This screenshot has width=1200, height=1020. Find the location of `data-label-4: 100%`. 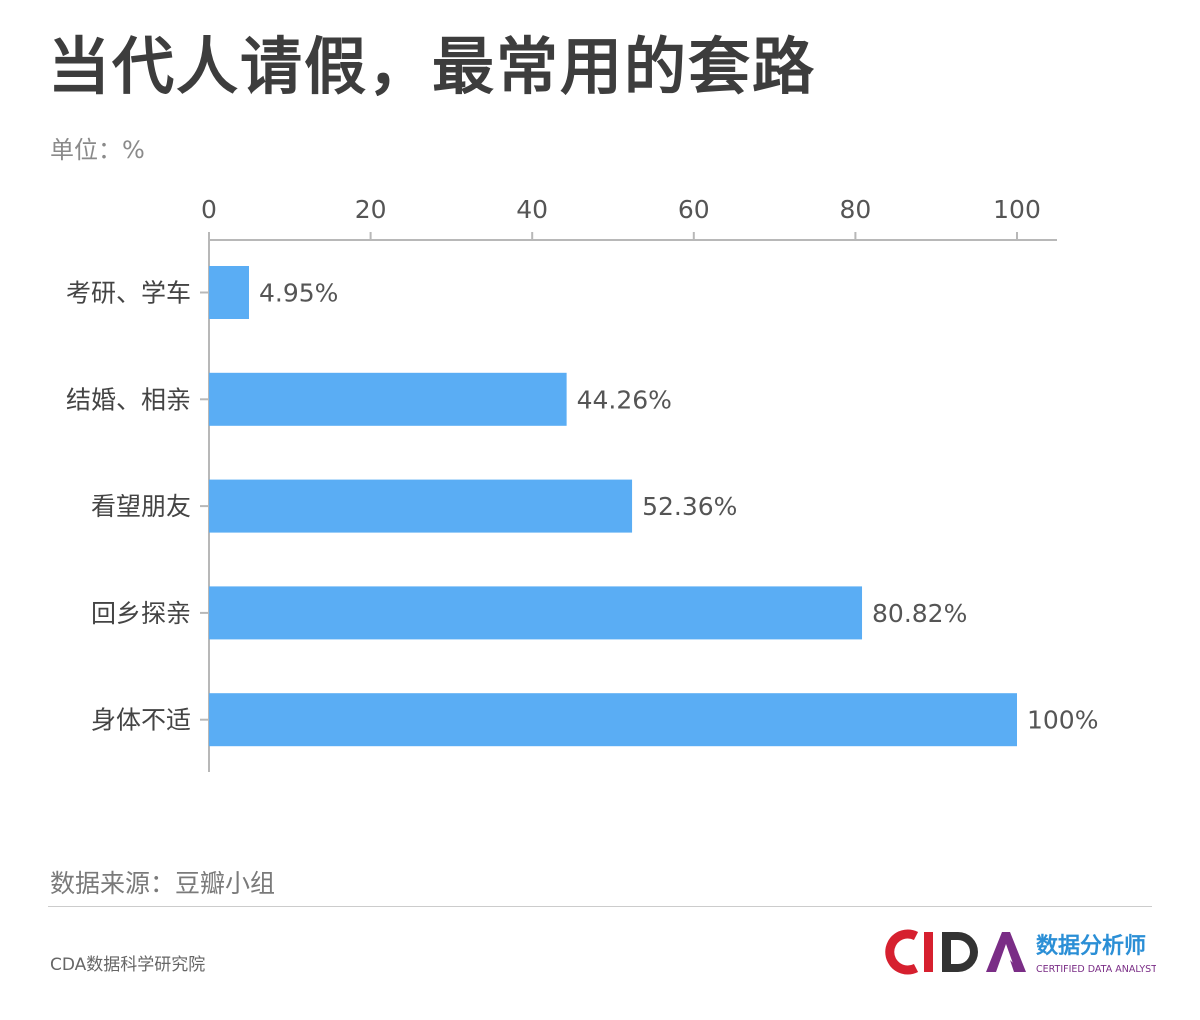

data-label-4: 100% is located at coordinates (1062, 720).